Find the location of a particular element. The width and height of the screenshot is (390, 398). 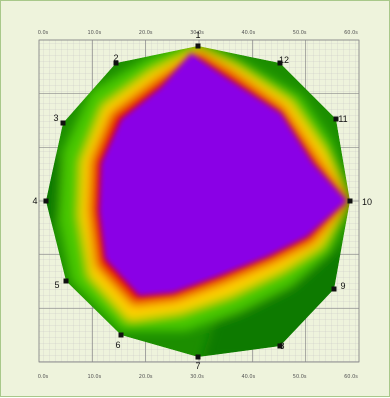

sensor-label-8: 8 is located at coordinates (281, 346).